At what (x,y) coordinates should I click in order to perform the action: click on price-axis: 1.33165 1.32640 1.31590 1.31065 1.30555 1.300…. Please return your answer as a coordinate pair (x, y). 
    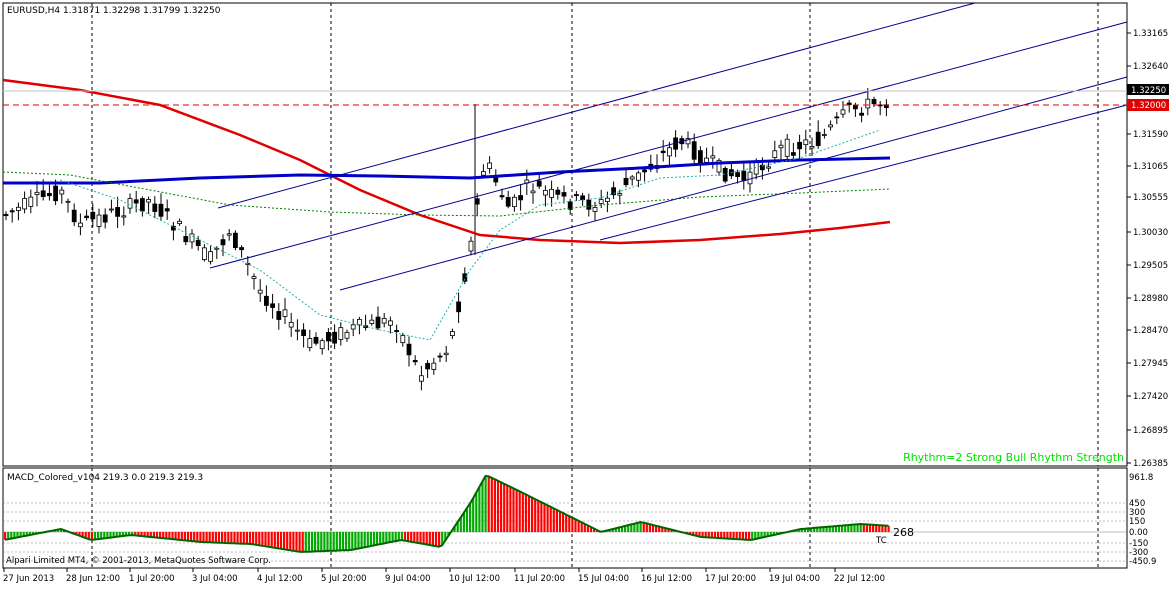
    Looking at the image, I should click on (1147, 249).